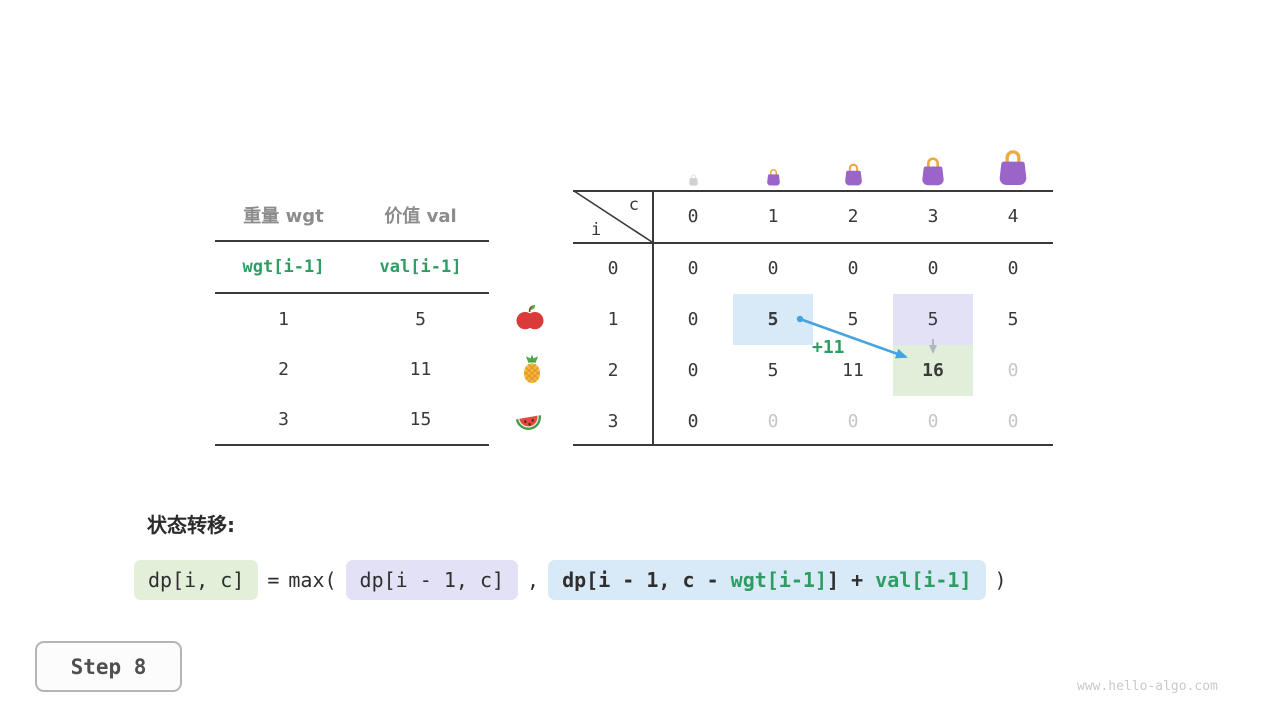 Image resolution: width=1280 pixels, height=720 pixels. I want to click on dp-cell-r3-c3: 0, so click(933, 421).